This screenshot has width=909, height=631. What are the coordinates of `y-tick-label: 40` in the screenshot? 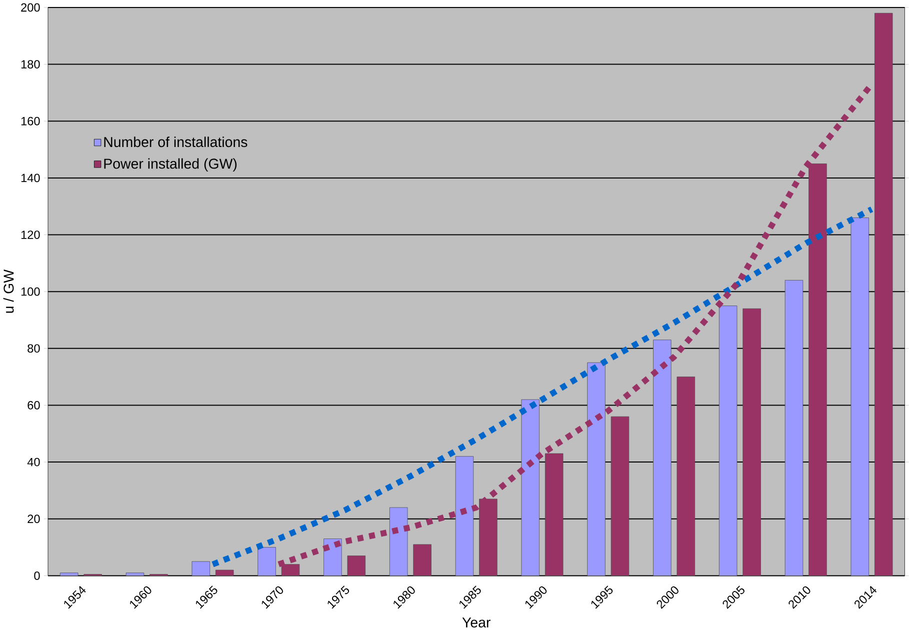 It's located at (33, 462).